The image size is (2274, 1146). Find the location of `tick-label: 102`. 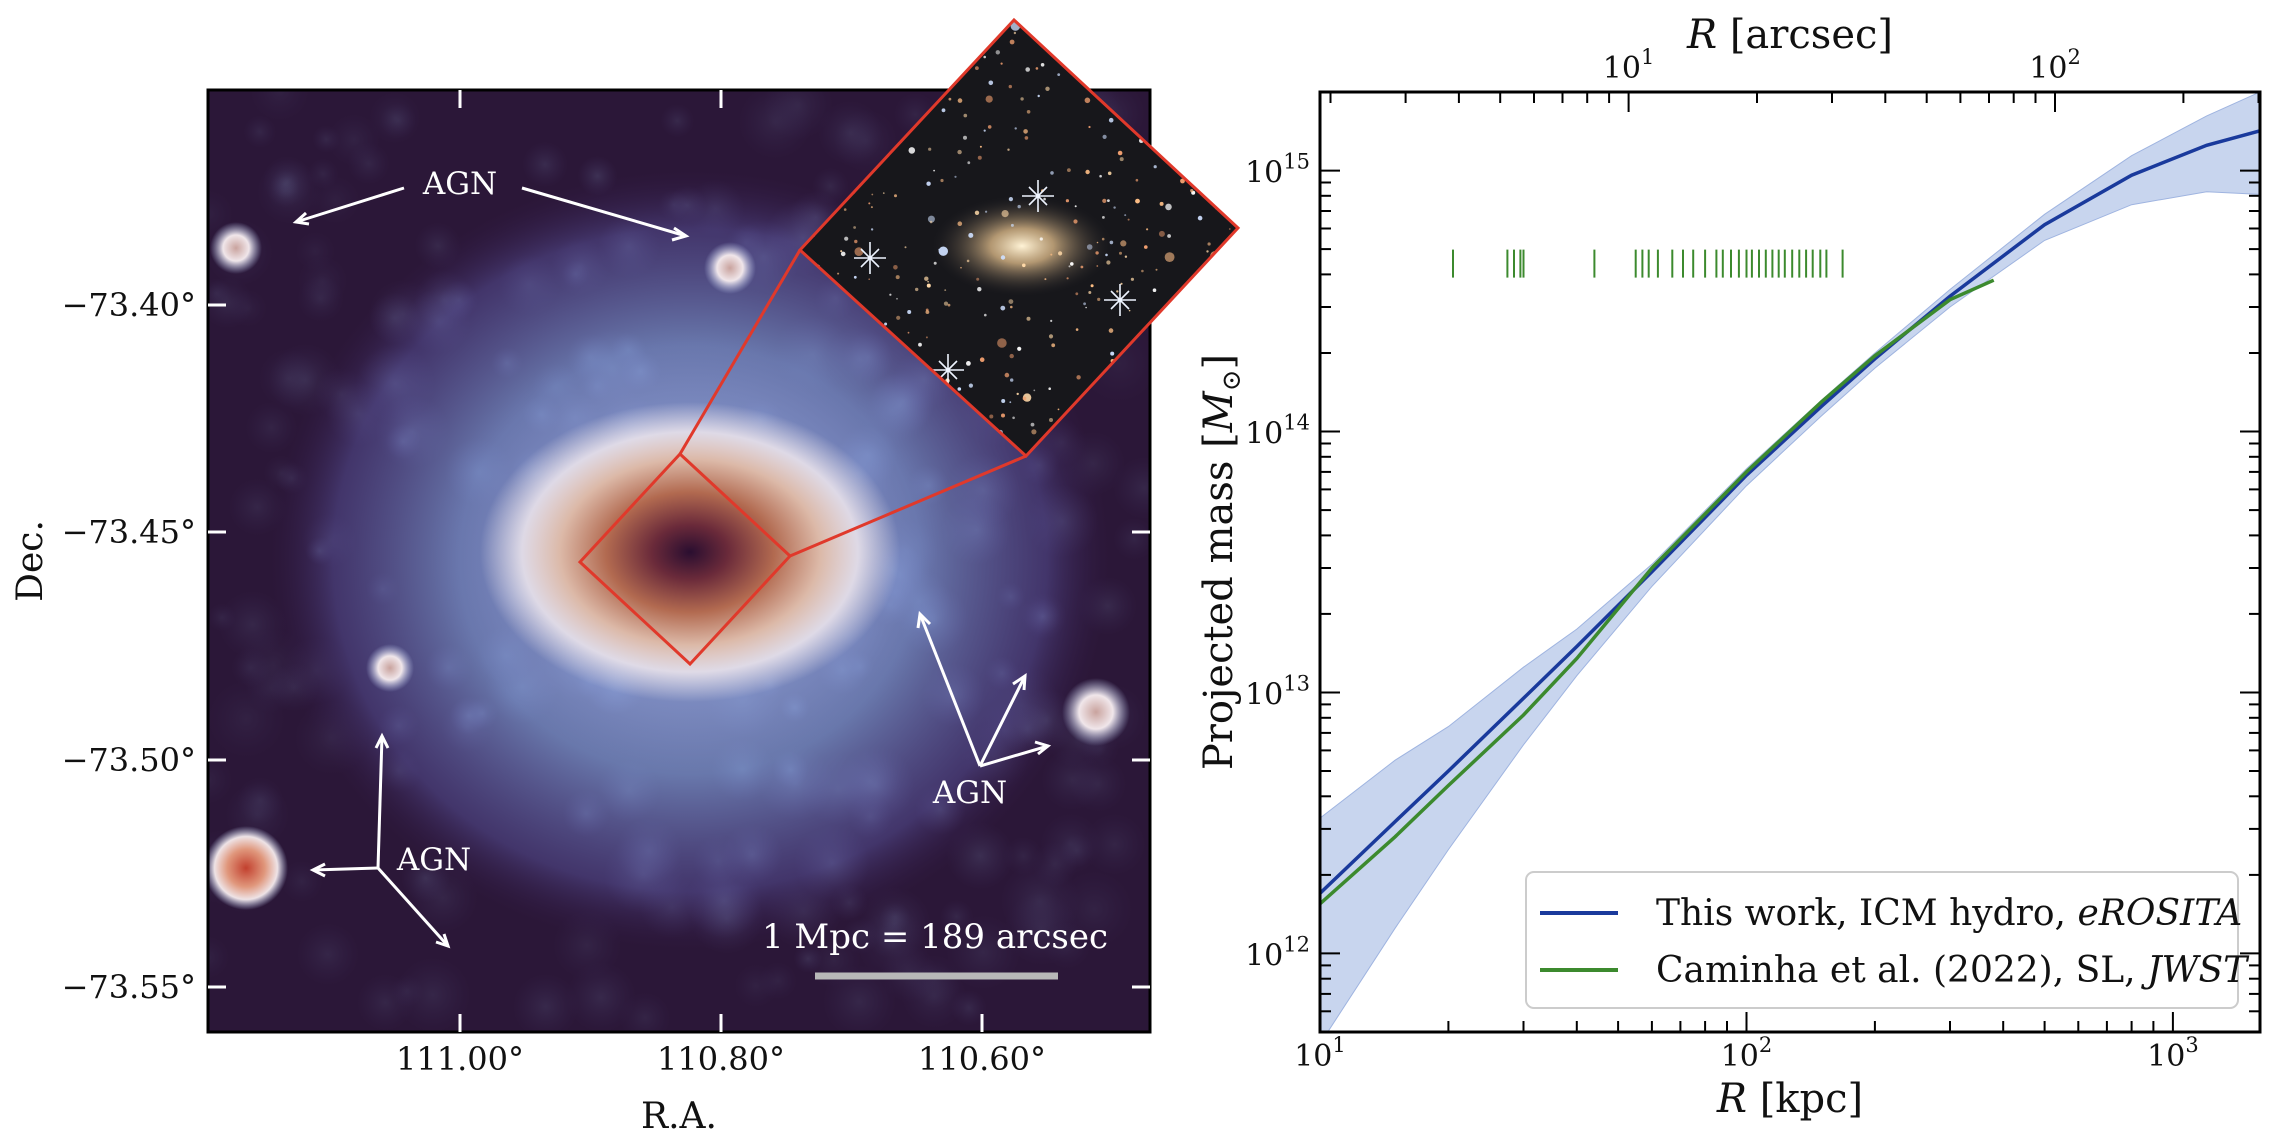

tick-label: 102 is located at coordinates (1747, 1053).